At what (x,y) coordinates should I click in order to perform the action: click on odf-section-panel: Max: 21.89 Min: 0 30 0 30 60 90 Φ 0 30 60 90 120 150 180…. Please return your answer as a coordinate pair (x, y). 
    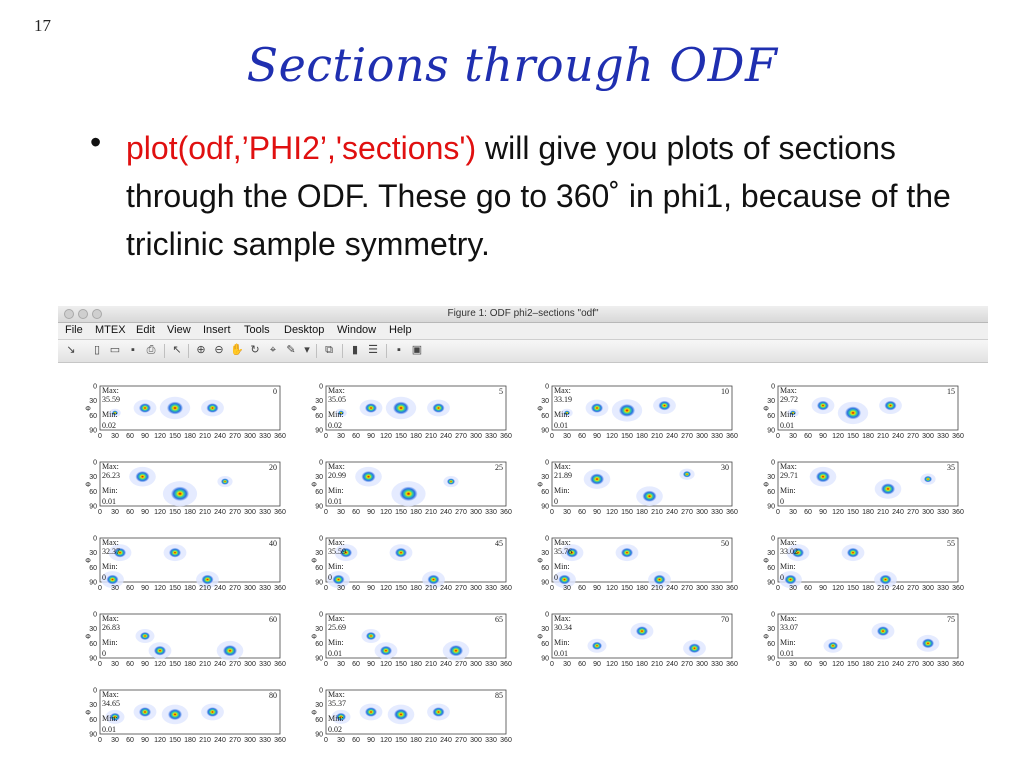
    Looking at the image, I should click on (633, 486).